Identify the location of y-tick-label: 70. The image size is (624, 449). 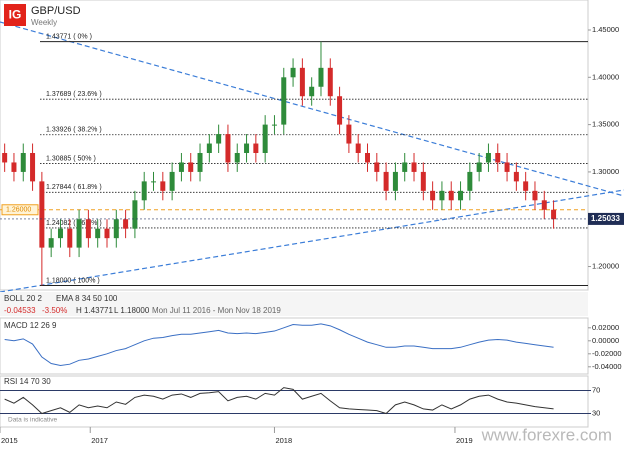
(596, 389).